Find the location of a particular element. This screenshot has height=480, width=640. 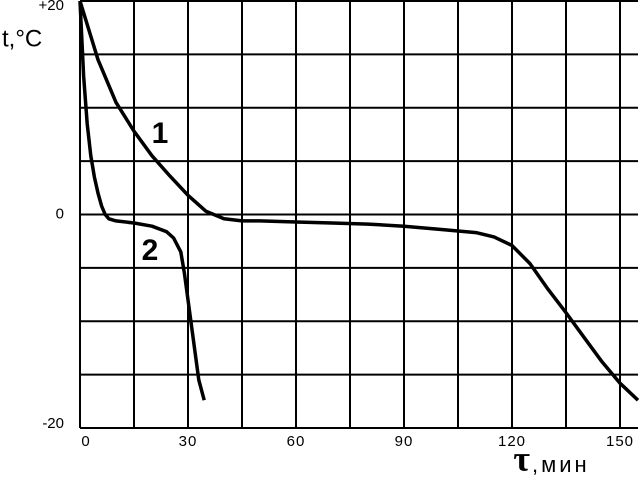

x-tick-label: 150 is located at coordinates (620, 441).